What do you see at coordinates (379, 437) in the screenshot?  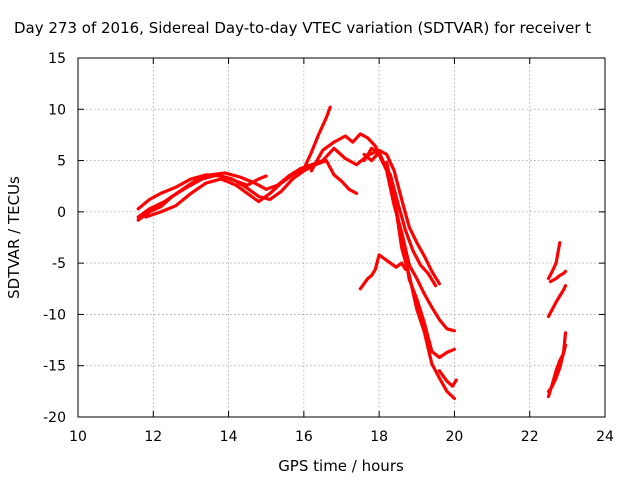 I see `x-tick-label: 18` at bounding box center [379, 437].